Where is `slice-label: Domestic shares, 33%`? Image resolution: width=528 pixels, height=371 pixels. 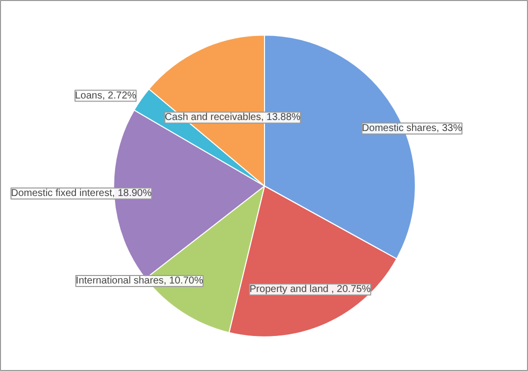 slice-label: Domestic shares, 33% is located at coordinates (412, 128).